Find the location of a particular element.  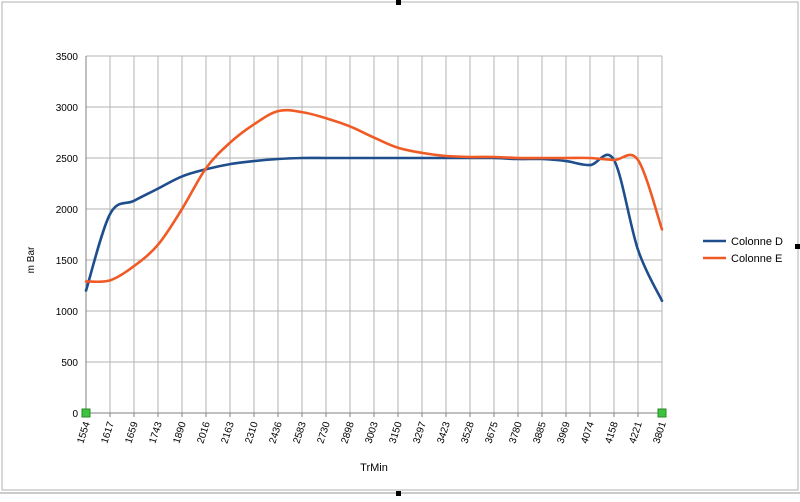

y-tick-label: 2500 is located at coordinates (67, 159).